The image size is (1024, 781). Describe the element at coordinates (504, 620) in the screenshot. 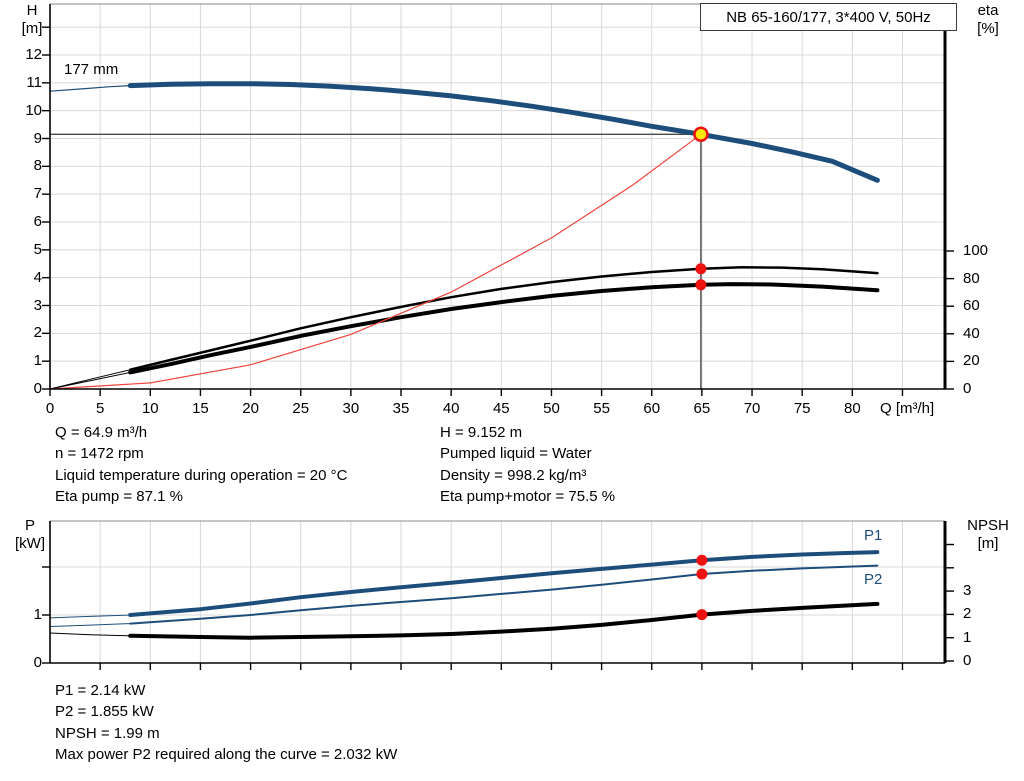

I see `curve-npsh` at that location.